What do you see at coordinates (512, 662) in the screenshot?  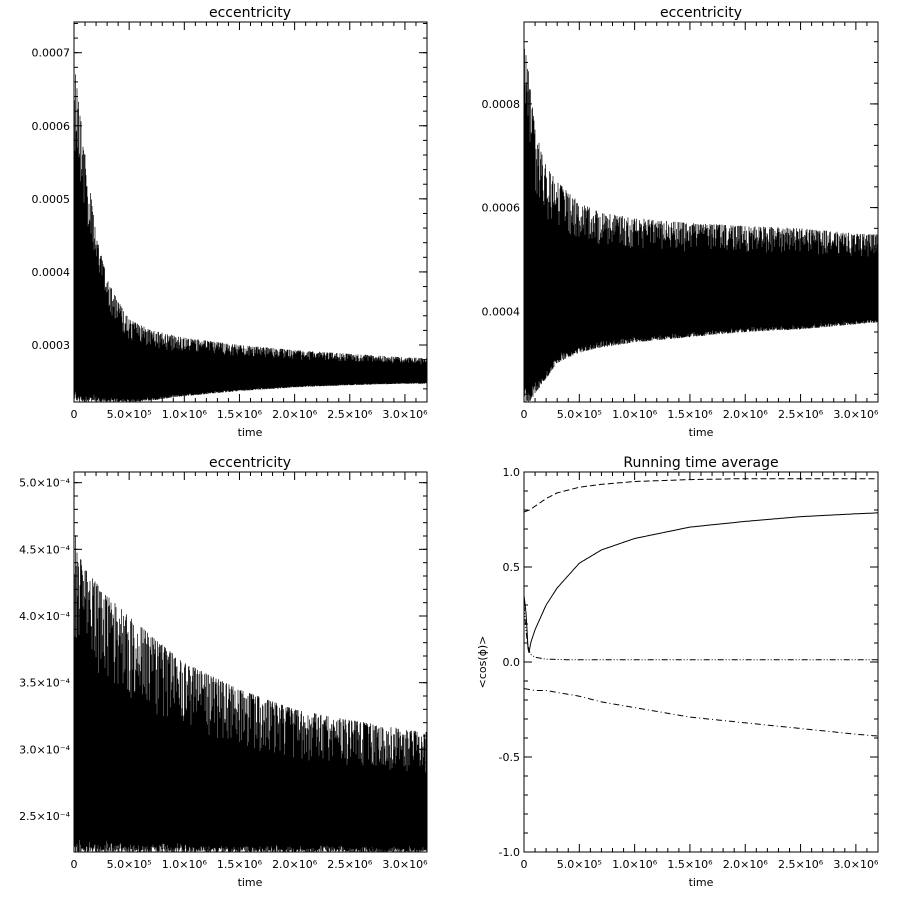 I see `y-tick-label: 0.0` at bounding box center [512, 662].